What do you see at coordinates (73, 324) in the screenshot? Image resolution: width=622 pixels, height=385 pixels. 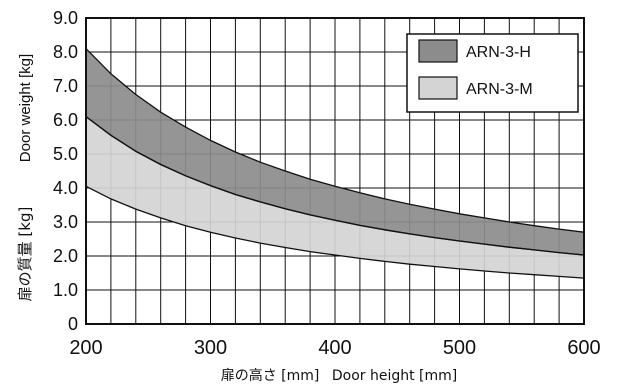 I see `y-tick-label-0: 0` at bounding box center [73, 324].